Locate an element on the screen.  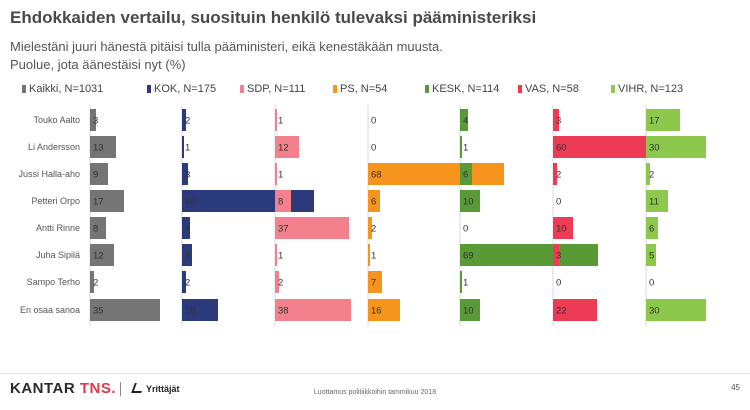
legend-label: KOK, N=175 is located at coordinates (185, 89).